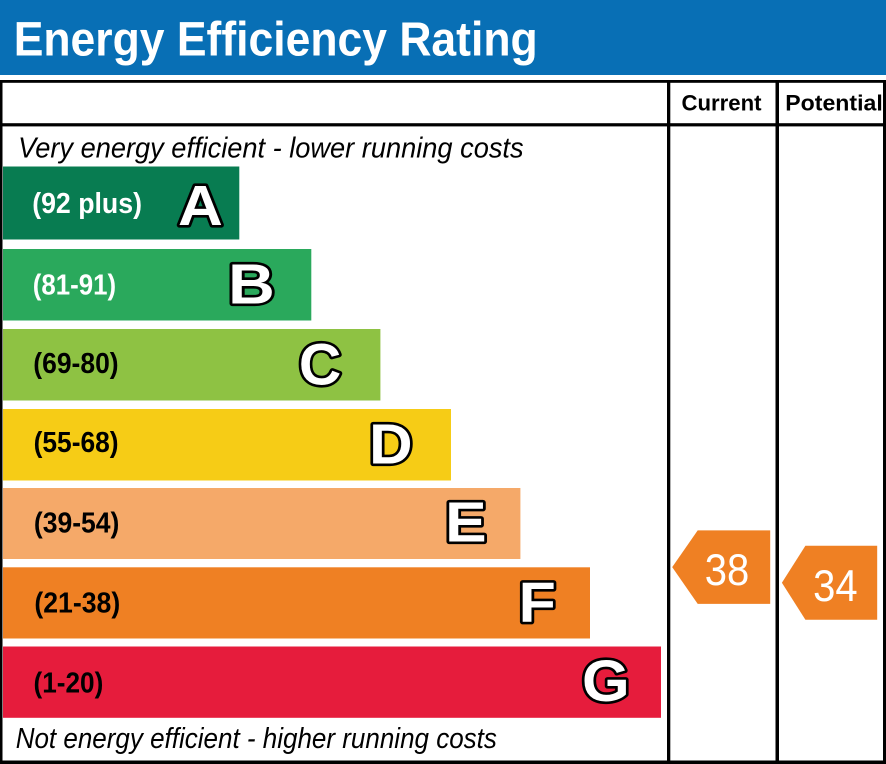 This screenshot has height=764, width=886. What do you see at coordinates (834, 103) in the screenshot?
I see `svg-text: Potential` at bounding box center [834, 103].